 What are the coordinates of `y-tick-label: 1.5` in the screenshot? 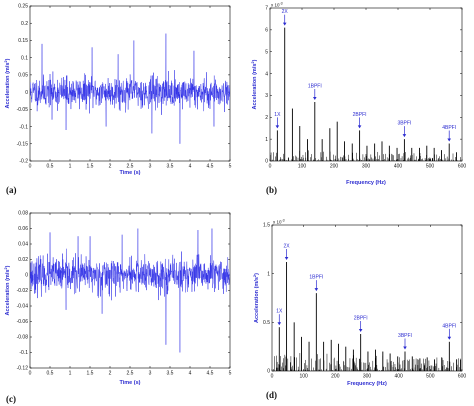 It's located at (266, 226).